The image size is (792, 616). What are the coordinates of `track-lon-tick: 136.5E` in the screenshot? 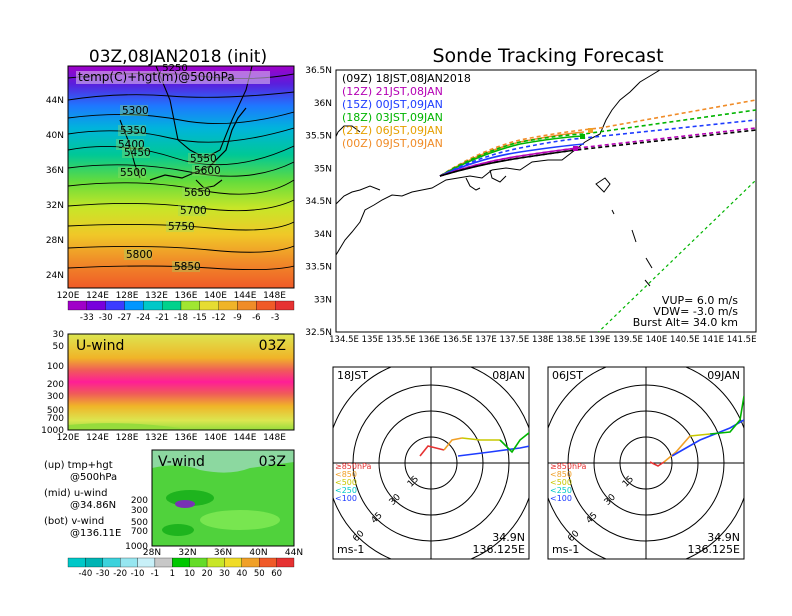 It's located at (458, 340).